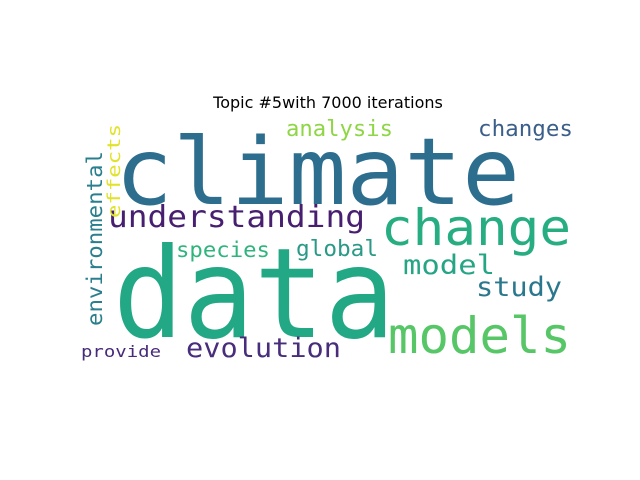  I want to click on word-species: species, so click(223, 250).